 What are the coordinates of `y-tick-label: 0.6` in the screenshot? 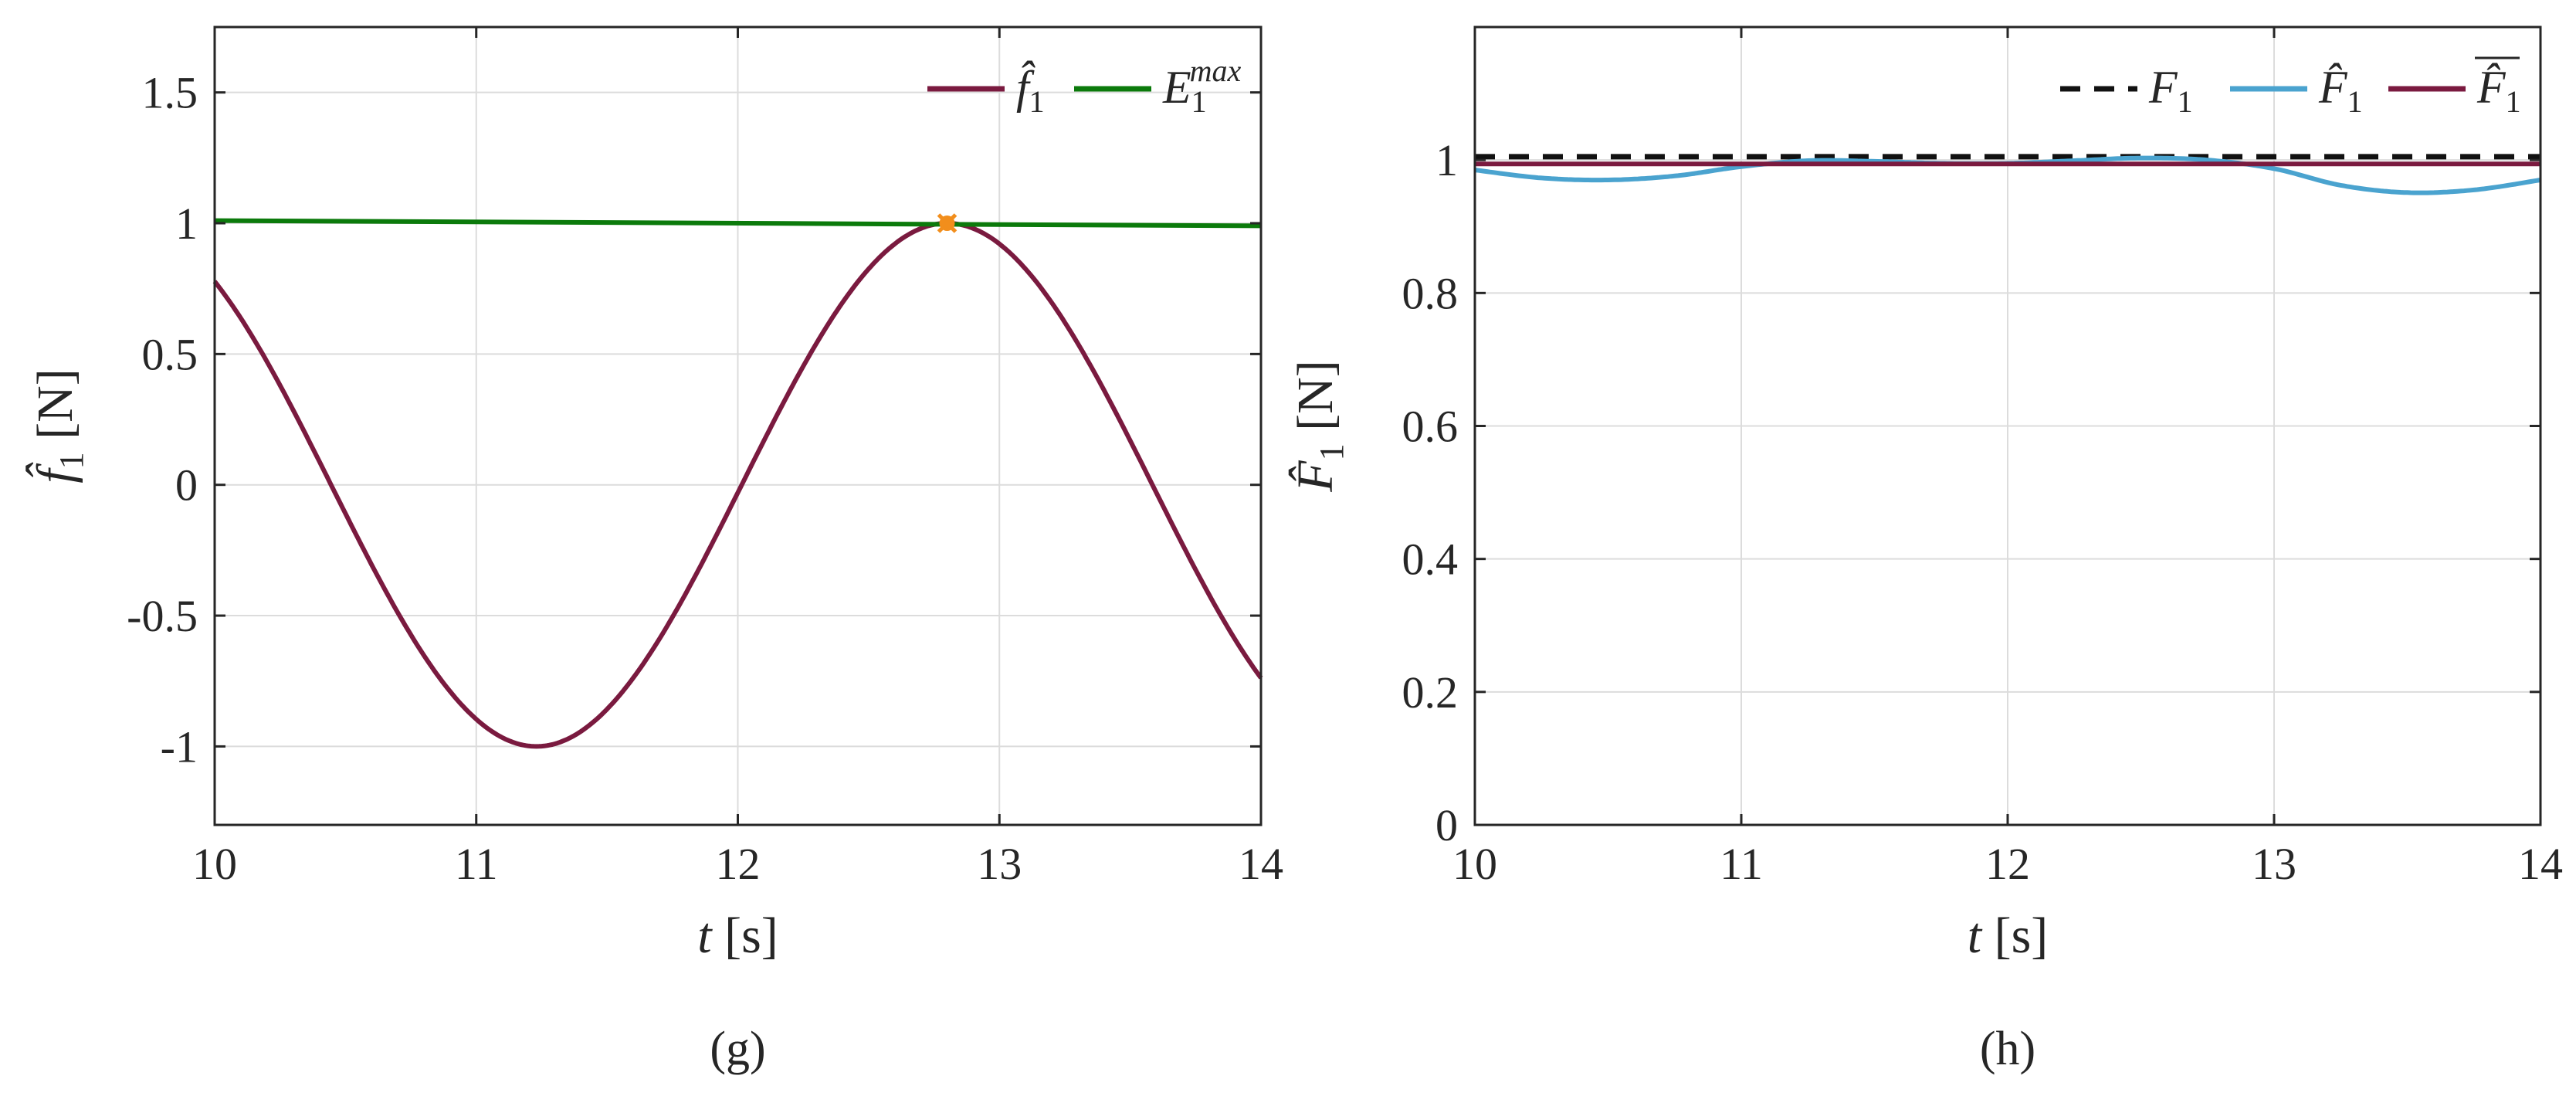 It's located at (1430, 427).